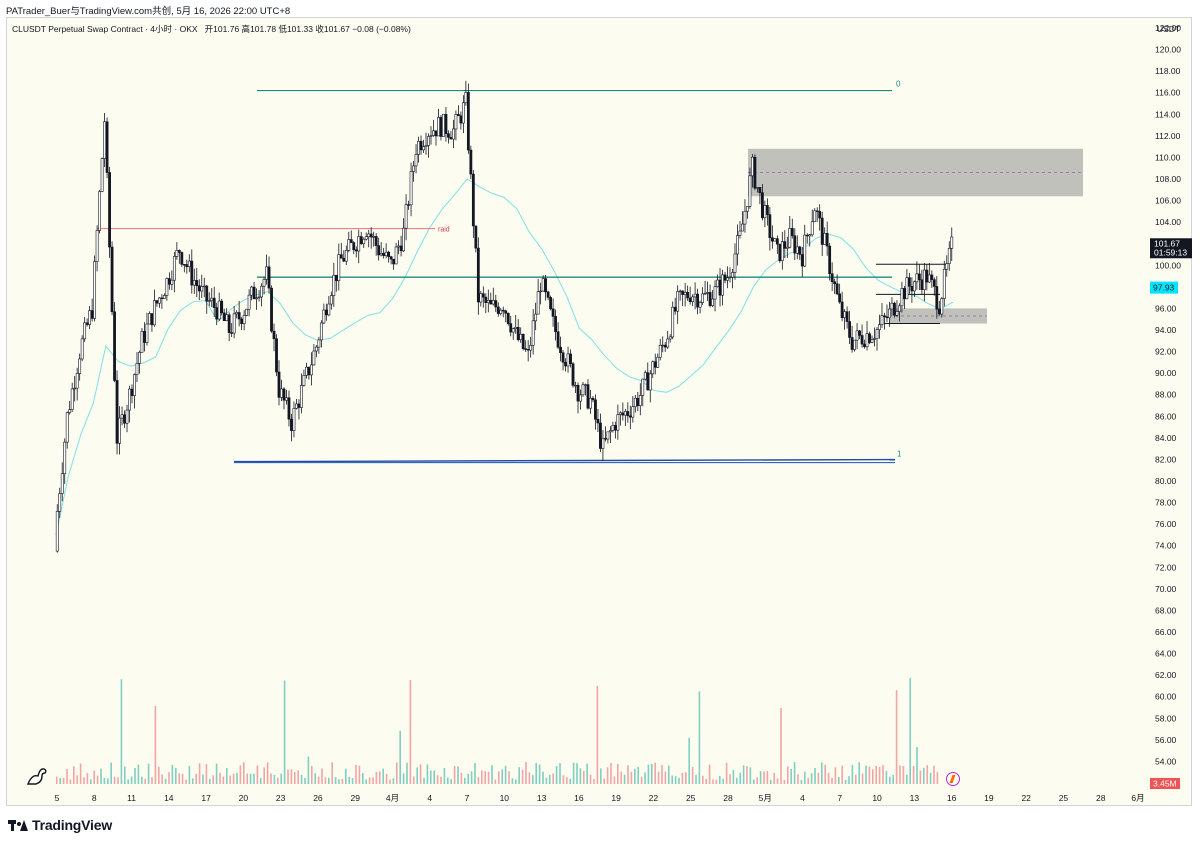 The height and width of the screenshot is (845, 1200). What do you see at coordinates (1168, 179) in the screenshot?
I see `price-tick-label: 108.00` at bounding box center [1168, 179].